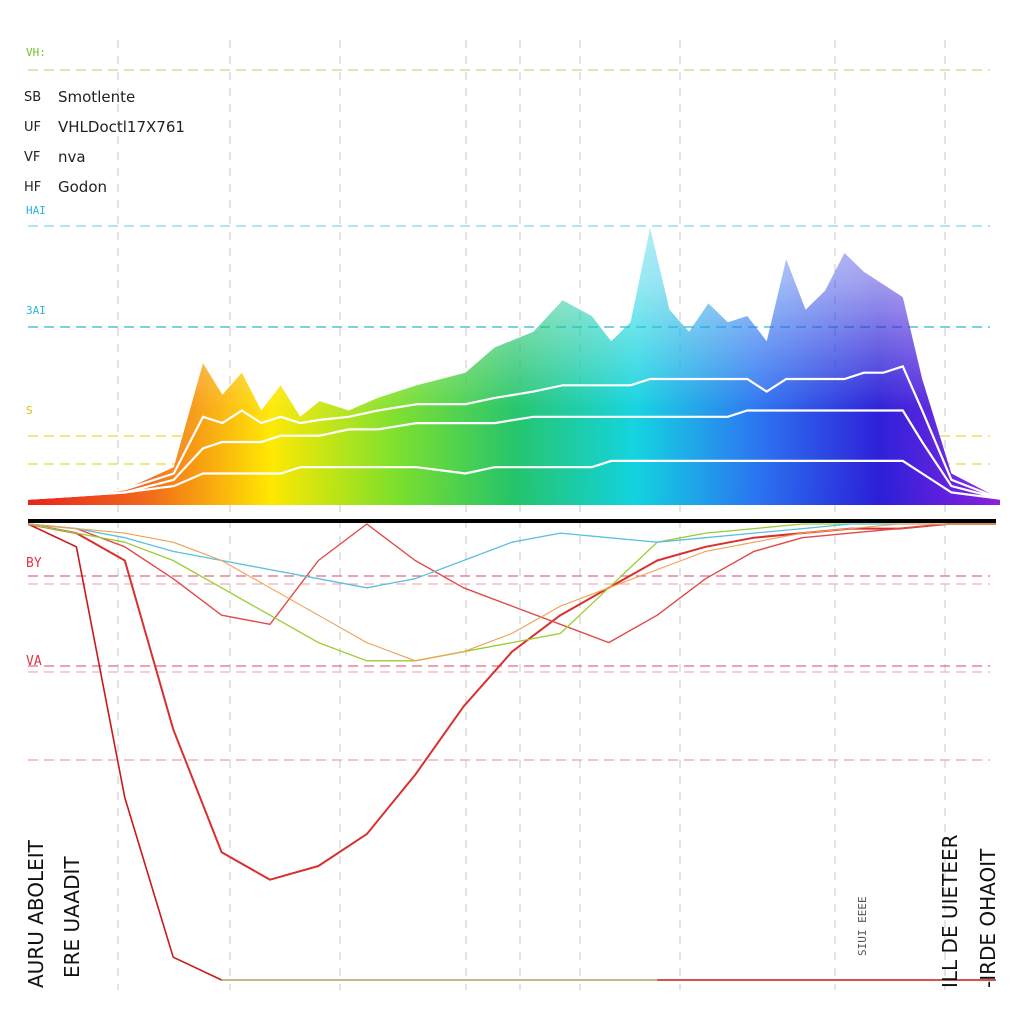 Image resolution: width=1024 pixels, height=1024 pixels. I want to click on legend-item: UF VHLDoctl17X761, so click(104, 127).